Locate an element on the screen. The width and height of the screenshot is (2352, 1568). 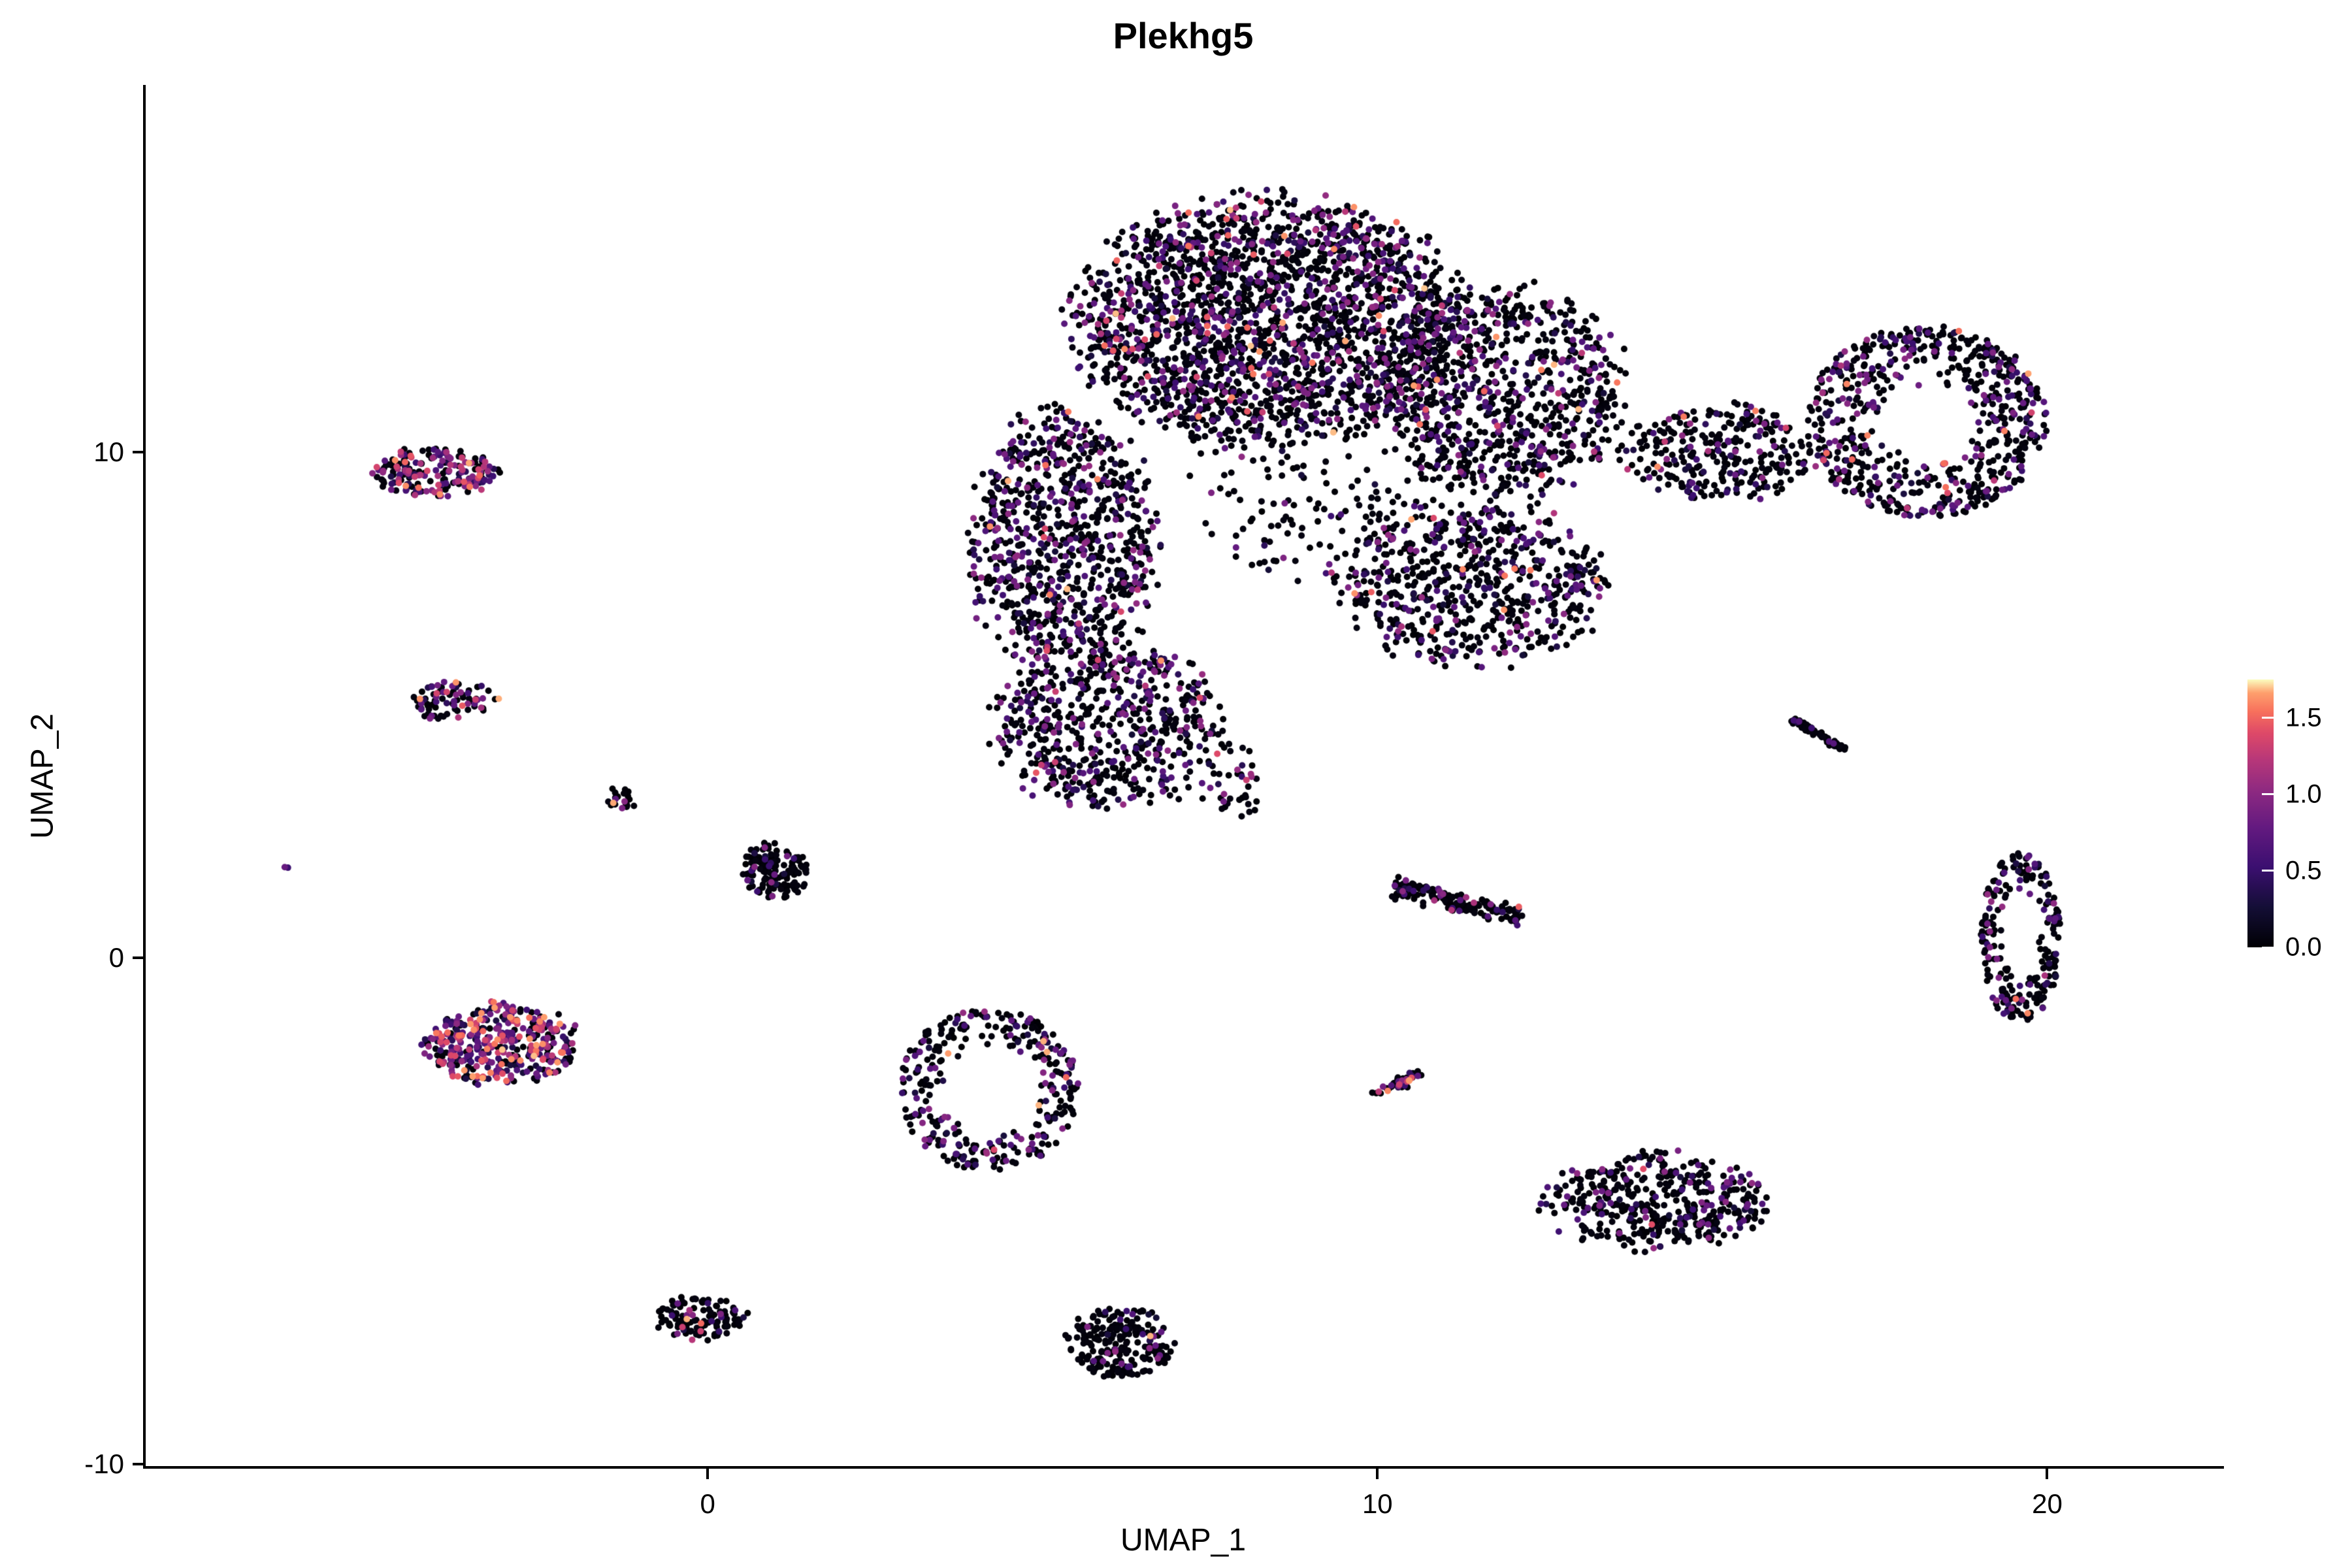
colorbar-tick-label: 0.5 is located at coordinates (2303, 870).